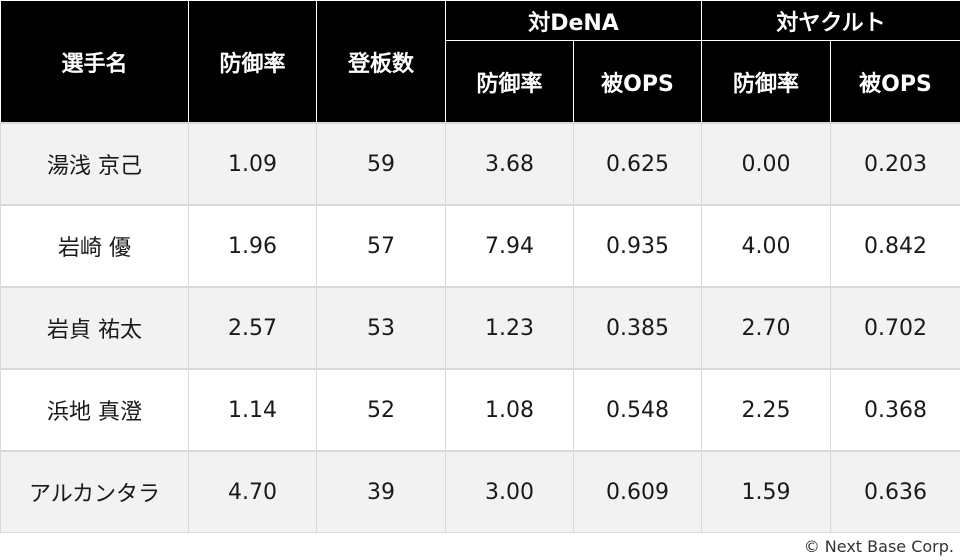 This screenshot has width=960, height=560. What do you see at coordinates (381, 328) in the screenshot?
I see `cell-games: 53` at bounding box center [381, 328].